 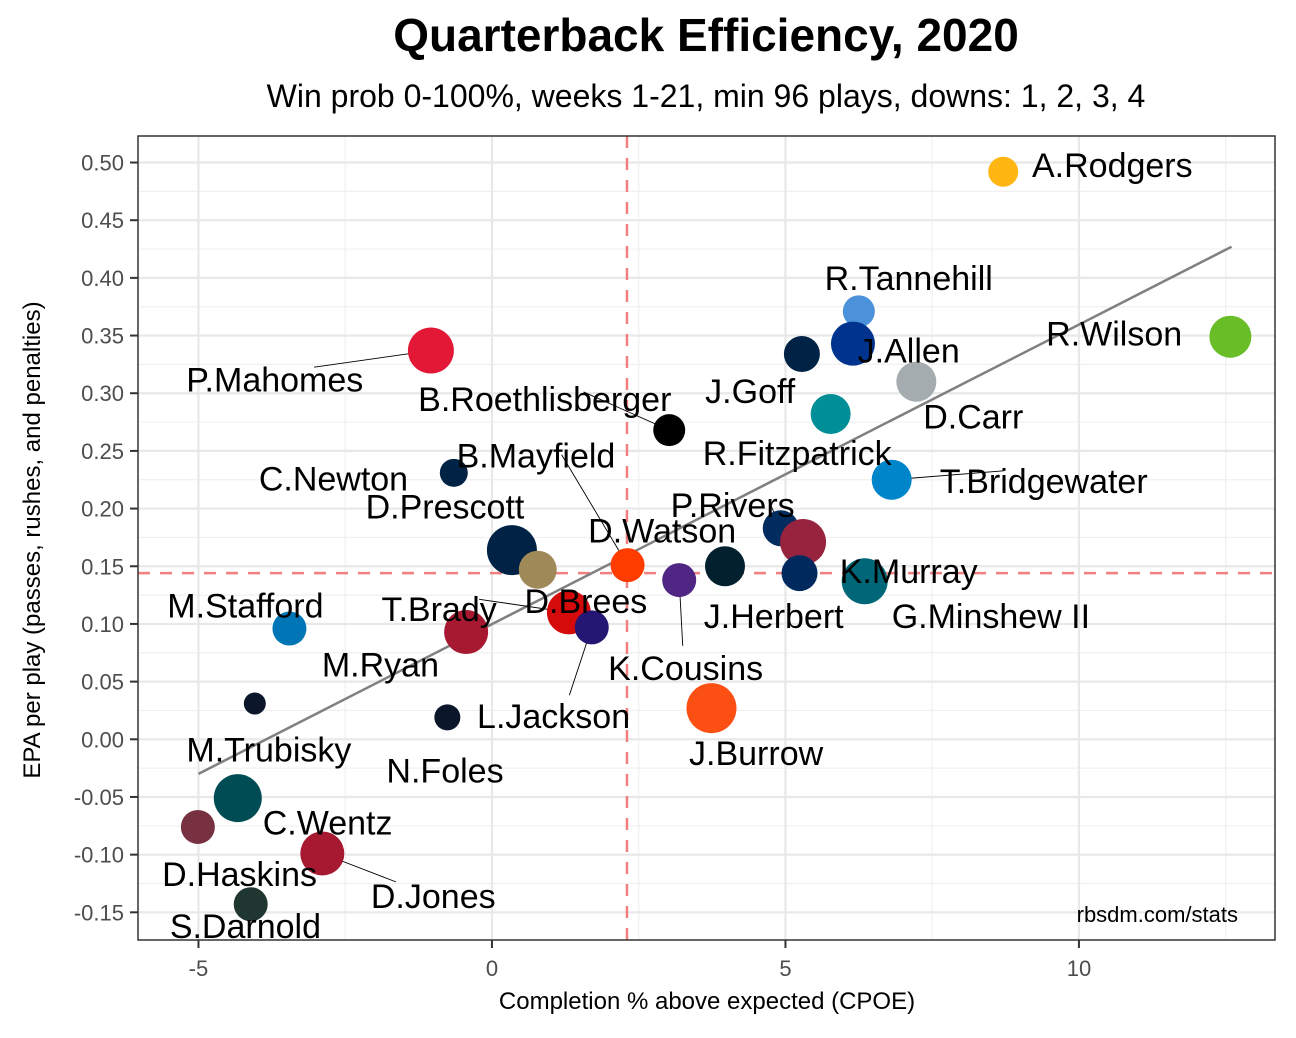 I want to click on y-tick-label: 0.30, so click(x=102, y=393).